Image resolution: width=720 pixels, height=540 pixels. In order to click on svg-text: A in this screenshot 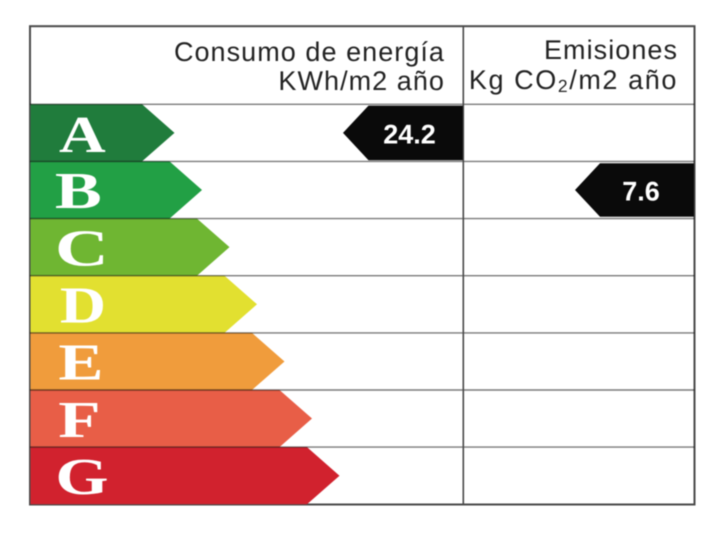, I will do `click(82, 135)`.